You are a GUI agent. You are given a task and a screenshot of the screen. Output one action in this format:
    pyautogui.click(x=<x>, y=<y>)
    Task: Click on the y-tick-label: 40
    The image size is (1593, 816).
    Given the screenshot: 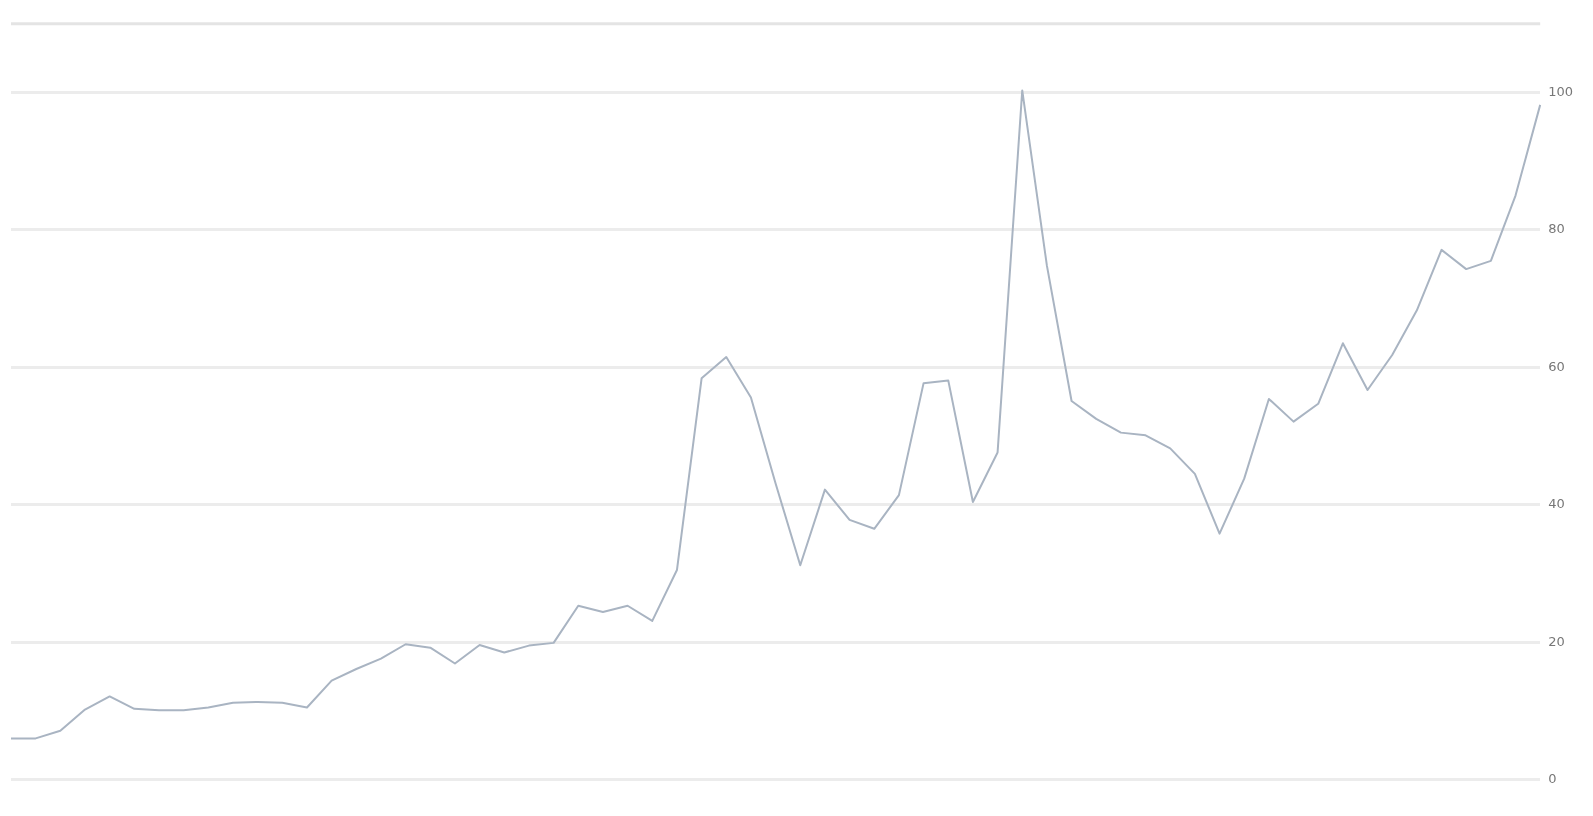 What is the action you would take?
    pyautogui.click(x=1556, y=504)
    